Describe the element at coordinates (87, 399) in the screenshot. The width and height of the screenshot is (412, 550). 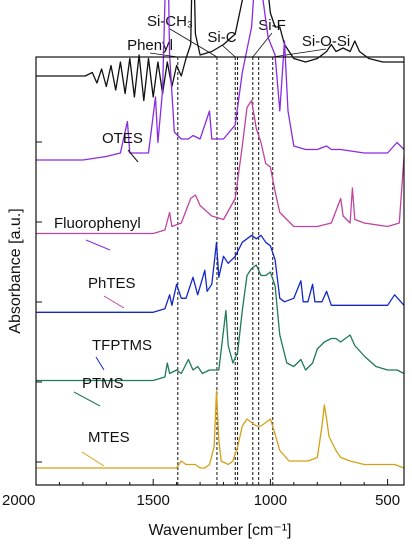
I see `series-pointer-ptms` at that location.